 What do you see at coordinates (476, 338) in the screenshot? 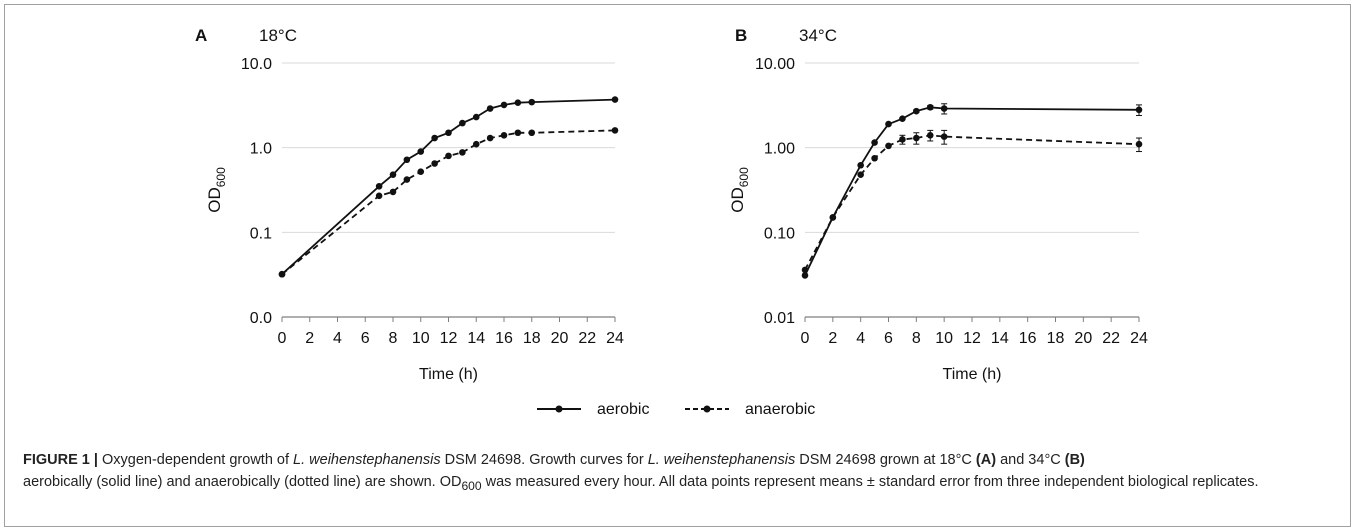
I see `panel-a-x-tick-label: 14` at bounding box center [476, 338].